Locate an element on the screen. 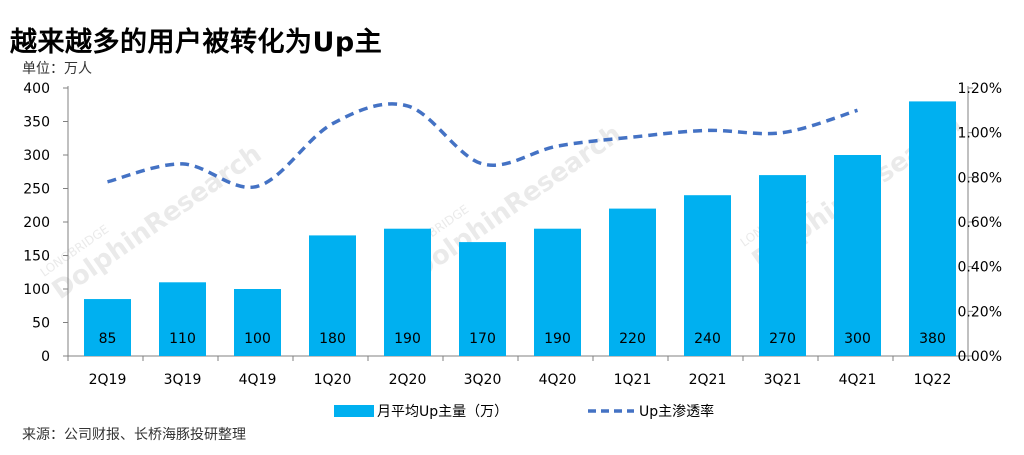  x-tick-label: 1Q22 is located at coordinates (933, 380).